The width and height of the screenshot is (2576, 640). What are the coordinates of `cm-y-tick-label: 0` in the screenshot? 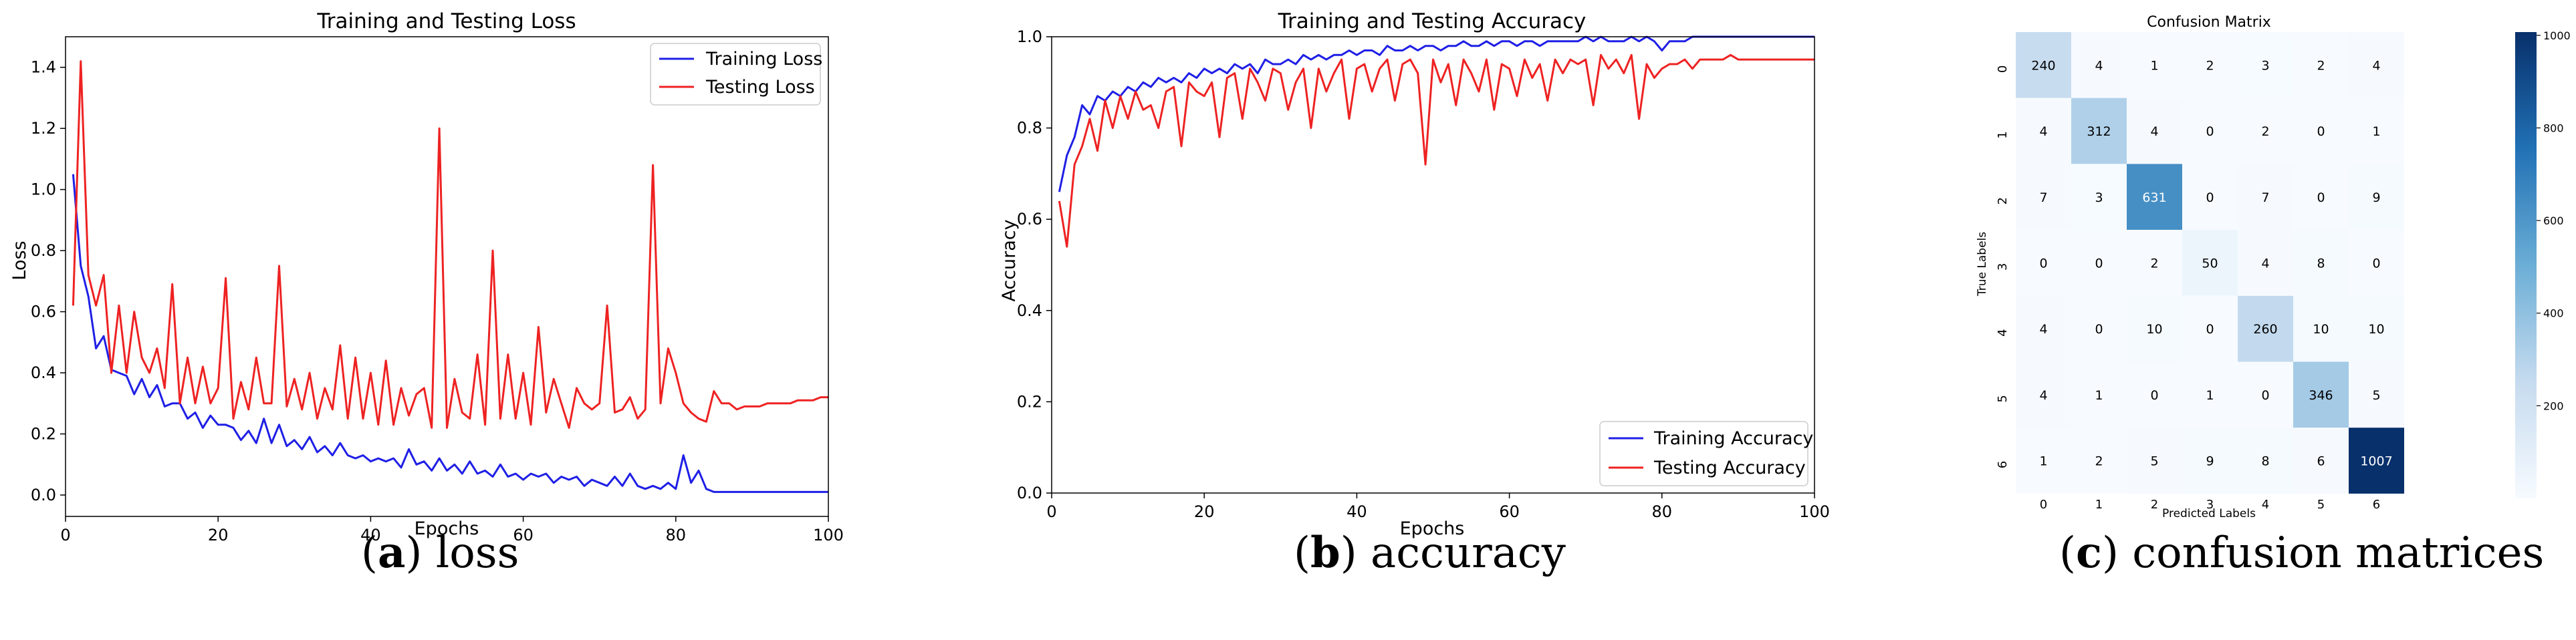 It's located at (2003, 69).